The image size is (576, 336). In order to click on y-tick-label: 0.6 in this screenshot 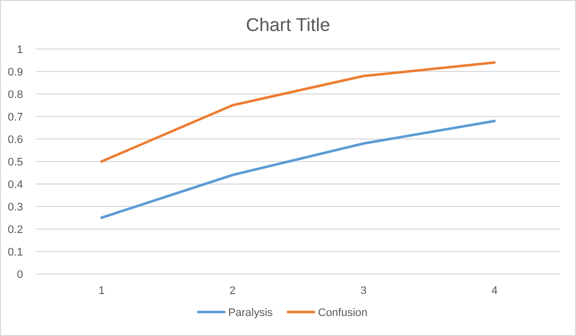, I will do `click(15, 140)`.